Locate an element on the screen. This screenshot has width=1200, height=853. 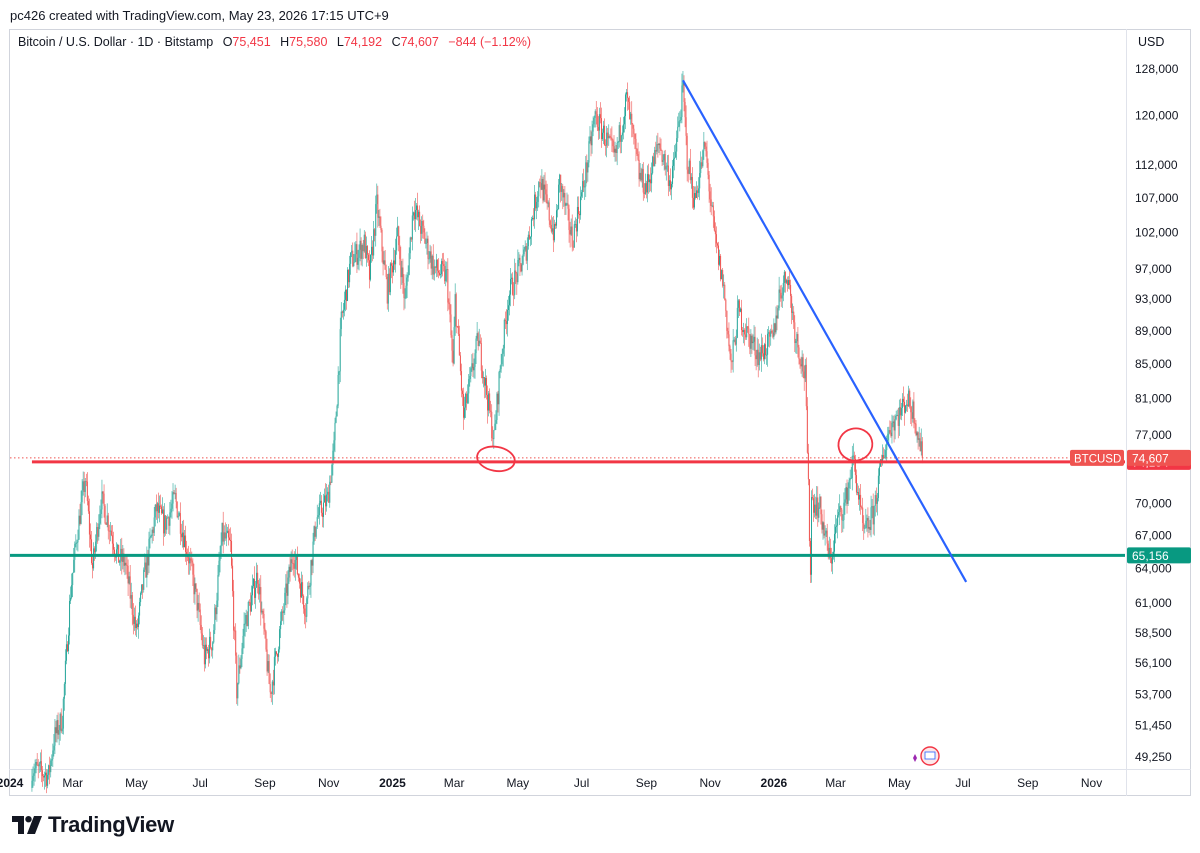
high-value: 75,580 is located at coordinates (308, 42).